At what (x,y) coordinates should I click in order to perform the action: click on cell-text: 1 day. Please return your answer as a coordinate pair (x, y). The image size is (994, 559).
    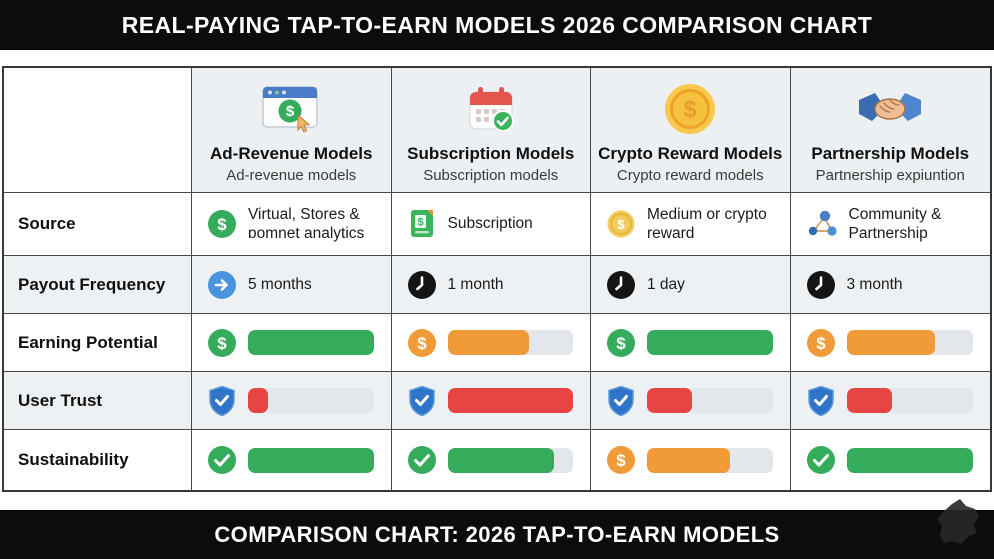
    Looking at the image, I should click on (666, 284).